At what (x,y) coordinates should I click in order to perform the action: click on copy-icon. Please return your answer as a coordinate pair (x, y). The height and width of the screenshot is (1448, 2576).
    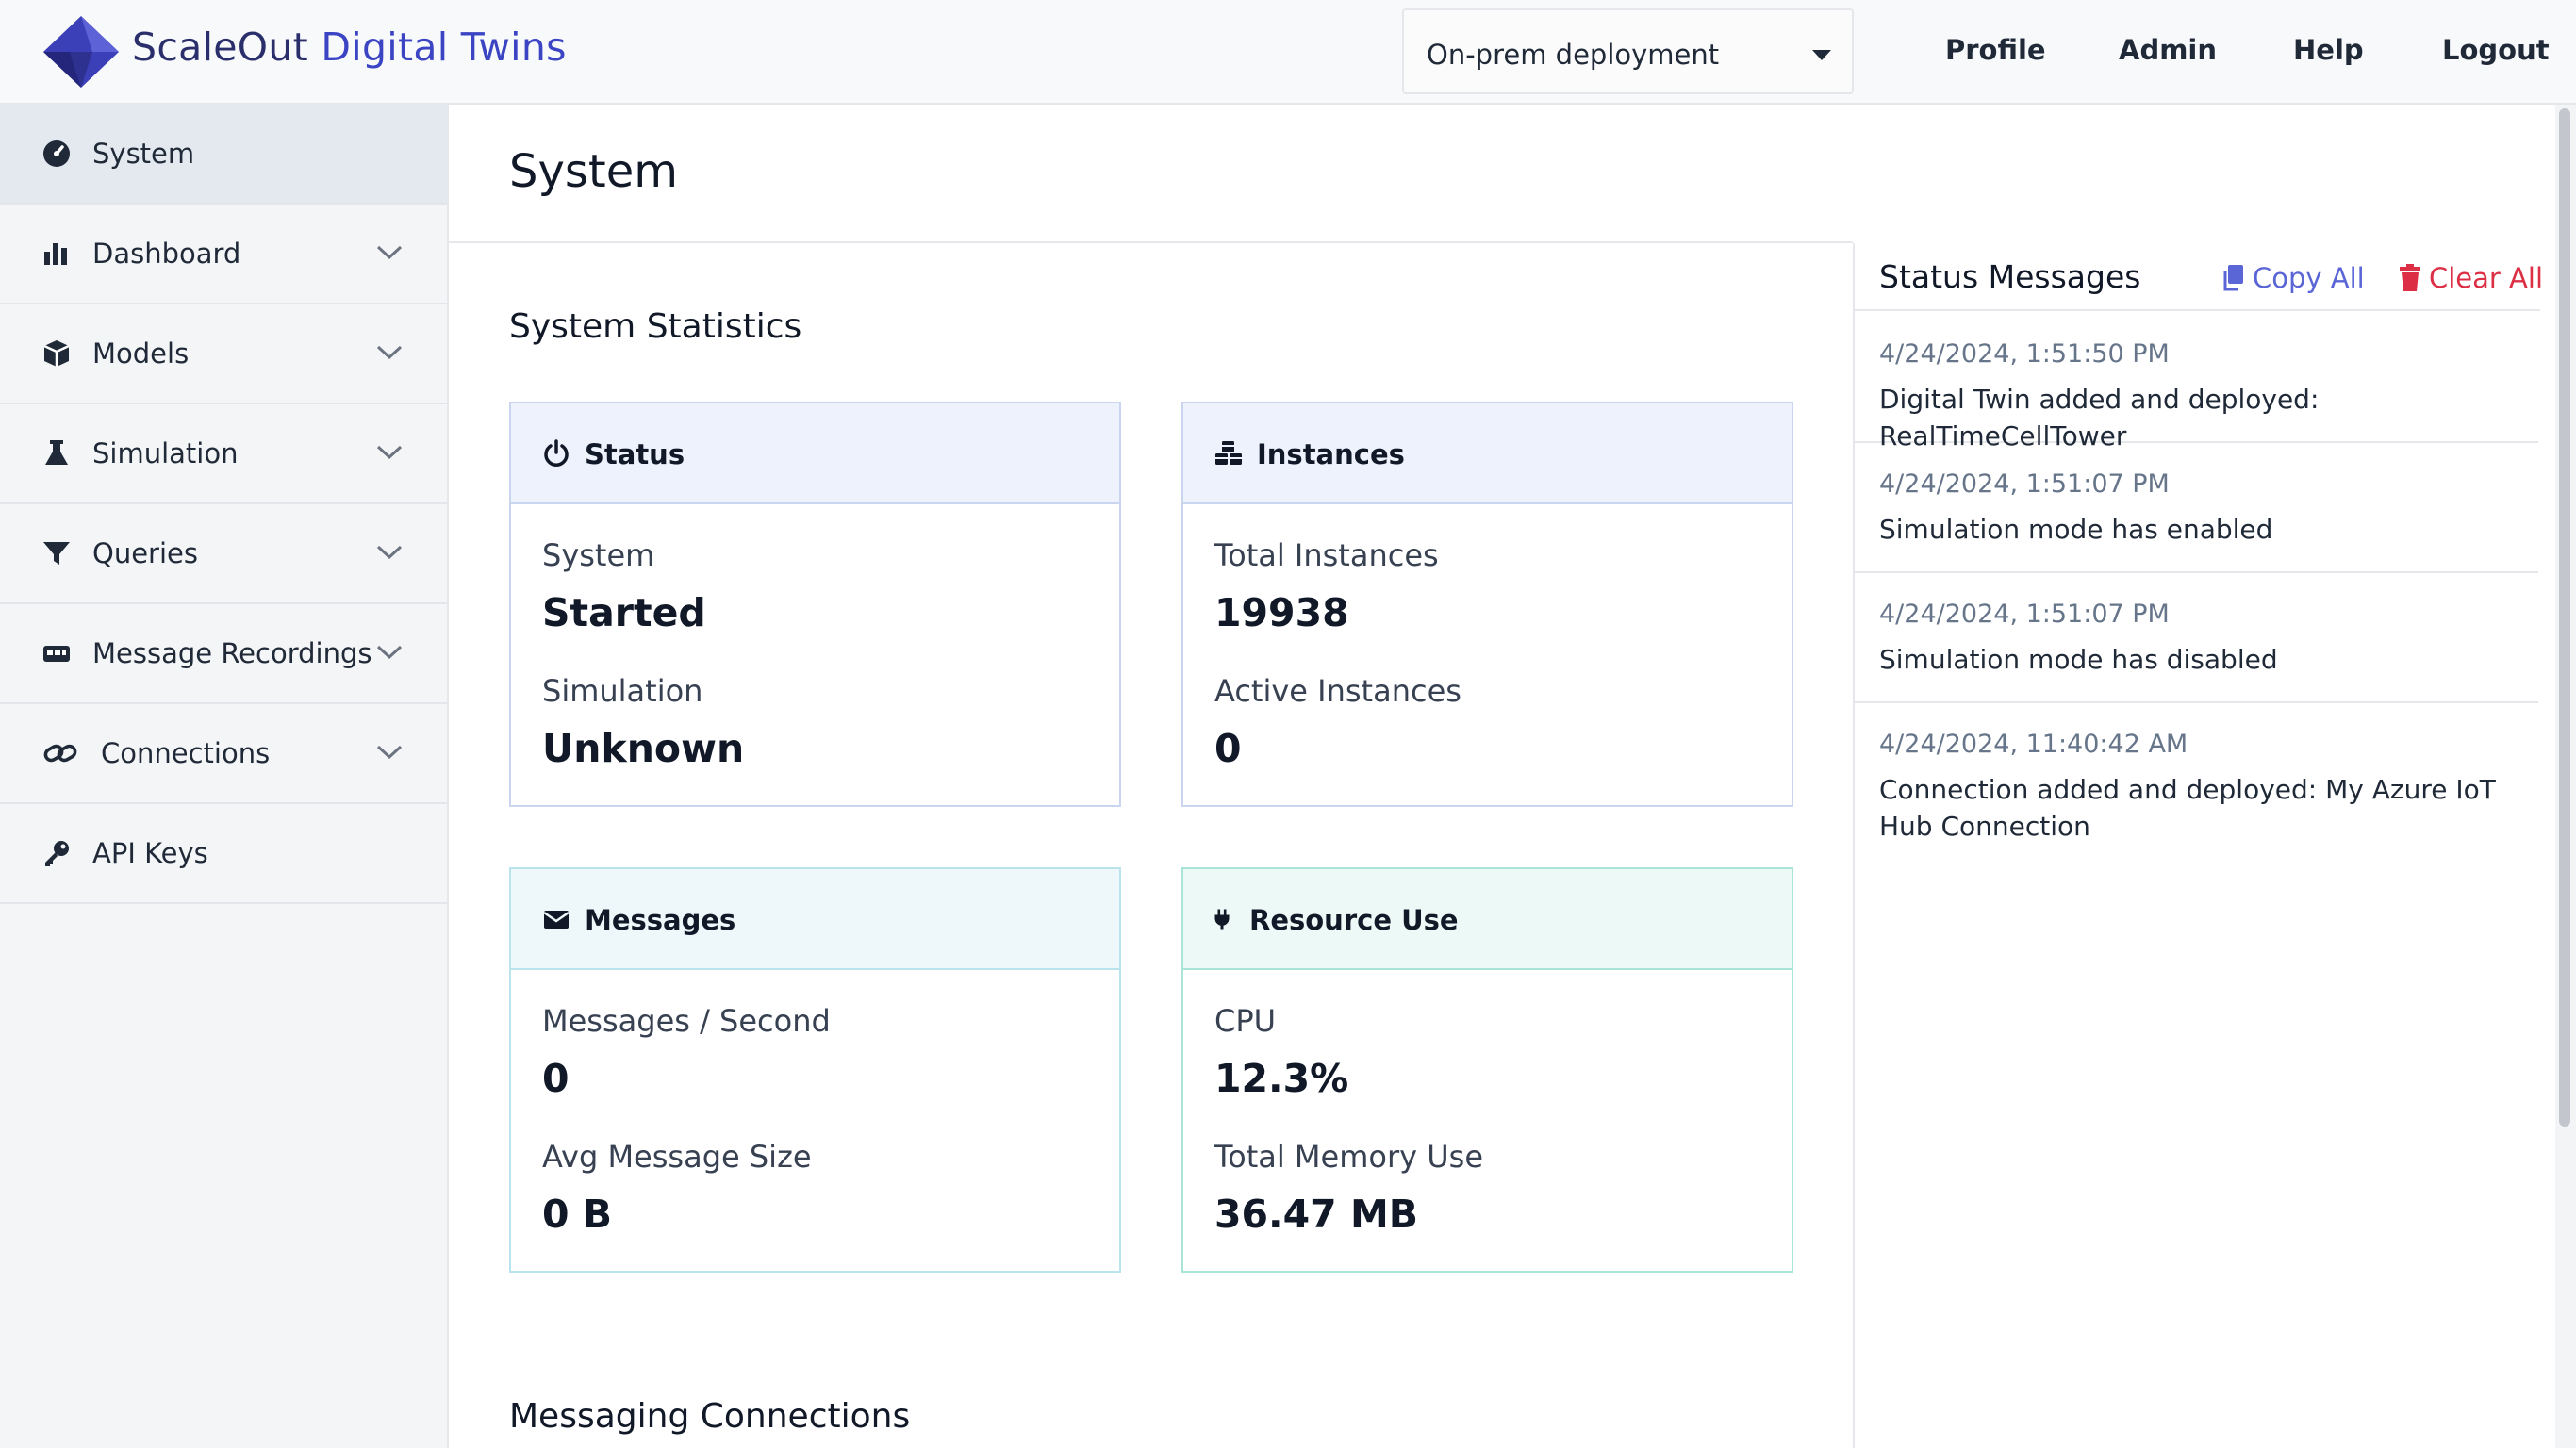
    Looking at the image, I should click on (2233, 278).